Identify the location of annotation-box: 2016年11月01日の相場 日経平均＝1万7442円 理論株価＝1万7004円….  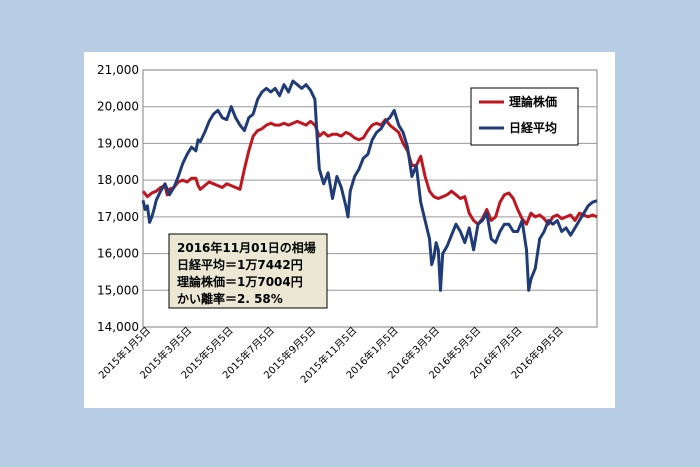
(248, 271).